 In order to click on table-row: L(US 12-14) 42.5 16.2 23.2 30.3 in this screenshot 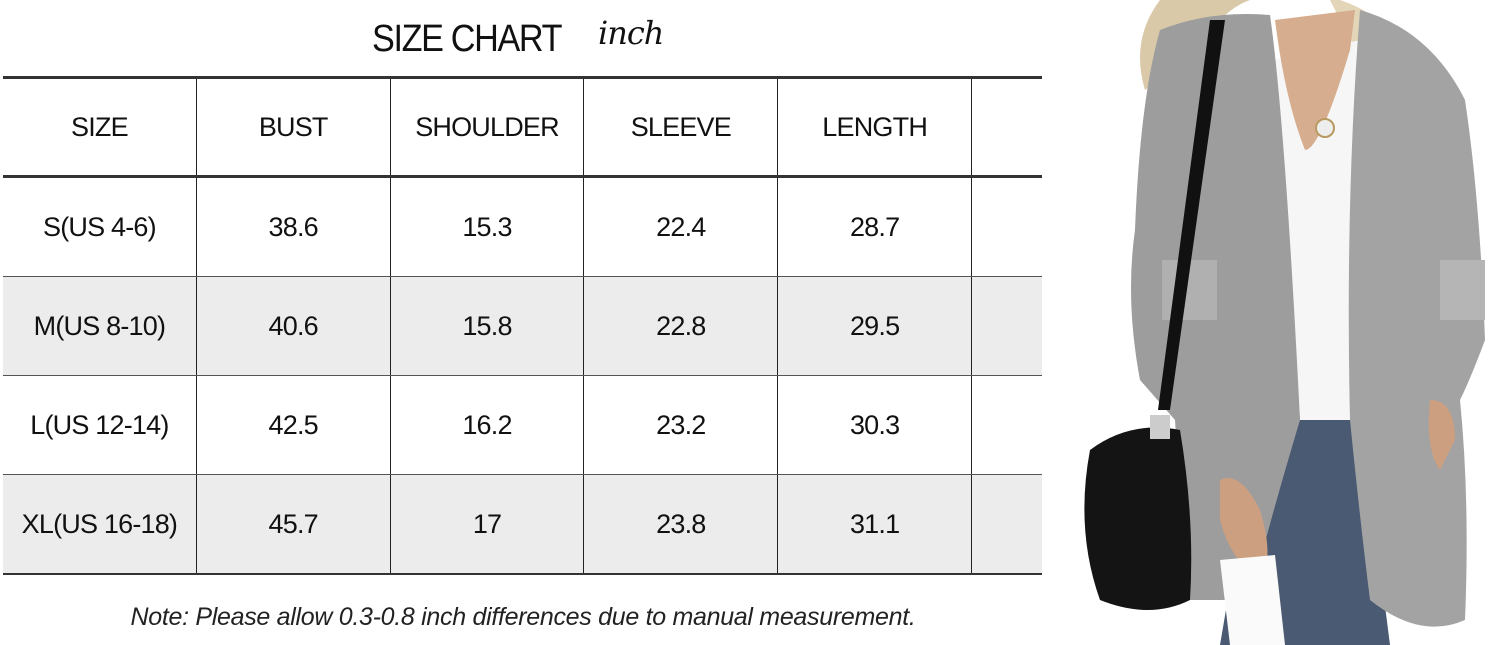, I will do `click(522, 425)`.